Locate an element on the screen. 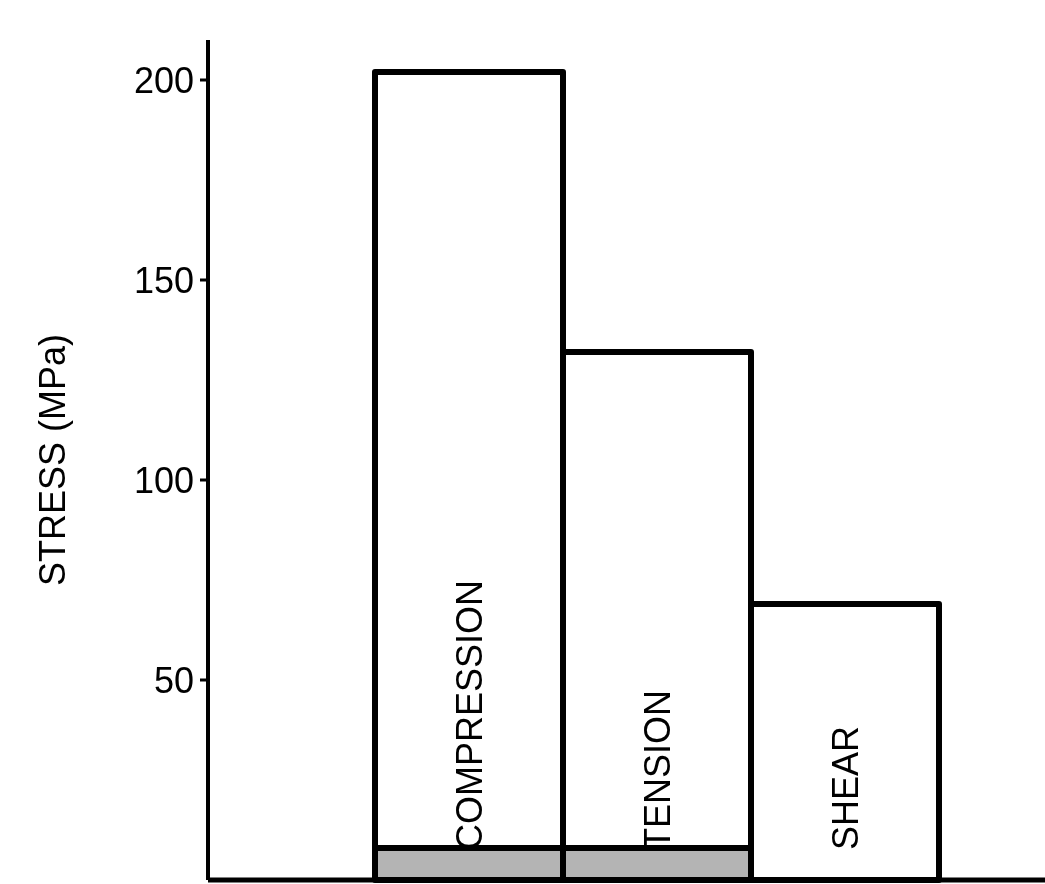 The image size is (1045, 884). y-tick-label: 200 is located at coordinates (163, 80).